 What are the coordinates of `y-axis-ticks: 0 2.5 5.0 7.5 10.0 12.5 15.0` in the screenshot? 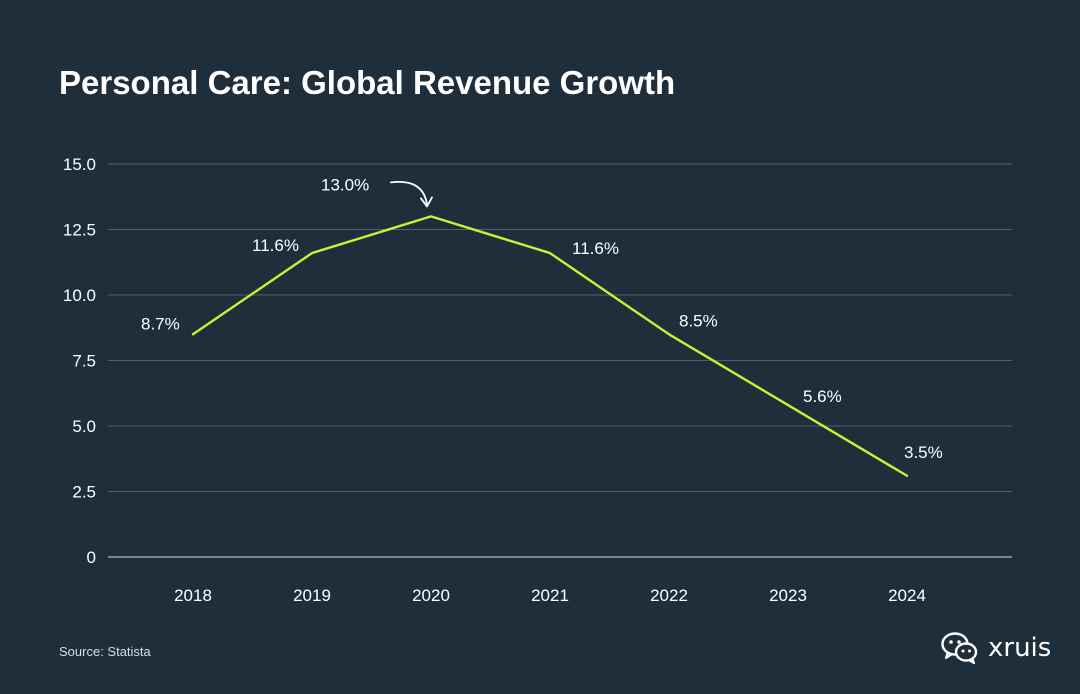 It's located at (79, 361).